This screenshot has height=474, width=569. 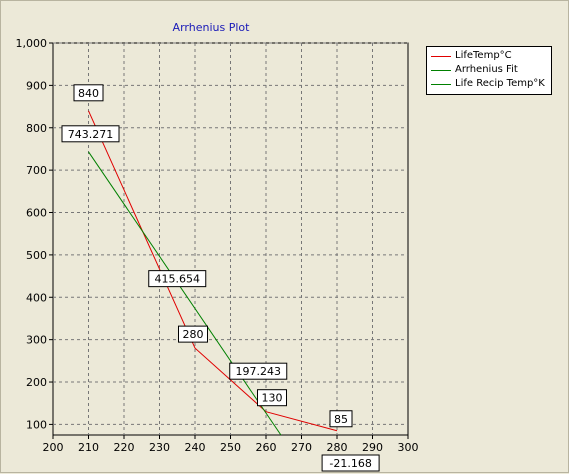 What do you see at coordinates (159, 447) in the screenshot?
I see `x-tick-label: 230` at bounding box center [159, 447].